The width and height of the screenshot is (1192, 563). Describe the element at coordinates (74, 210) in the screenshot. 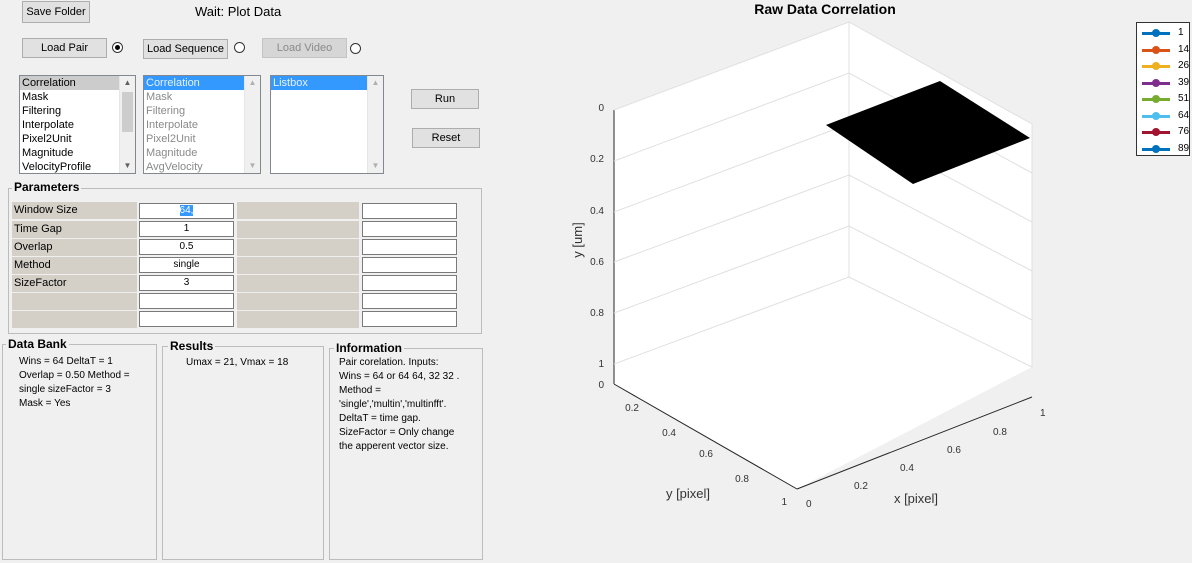

I see `param-label: Window Size` at that location.